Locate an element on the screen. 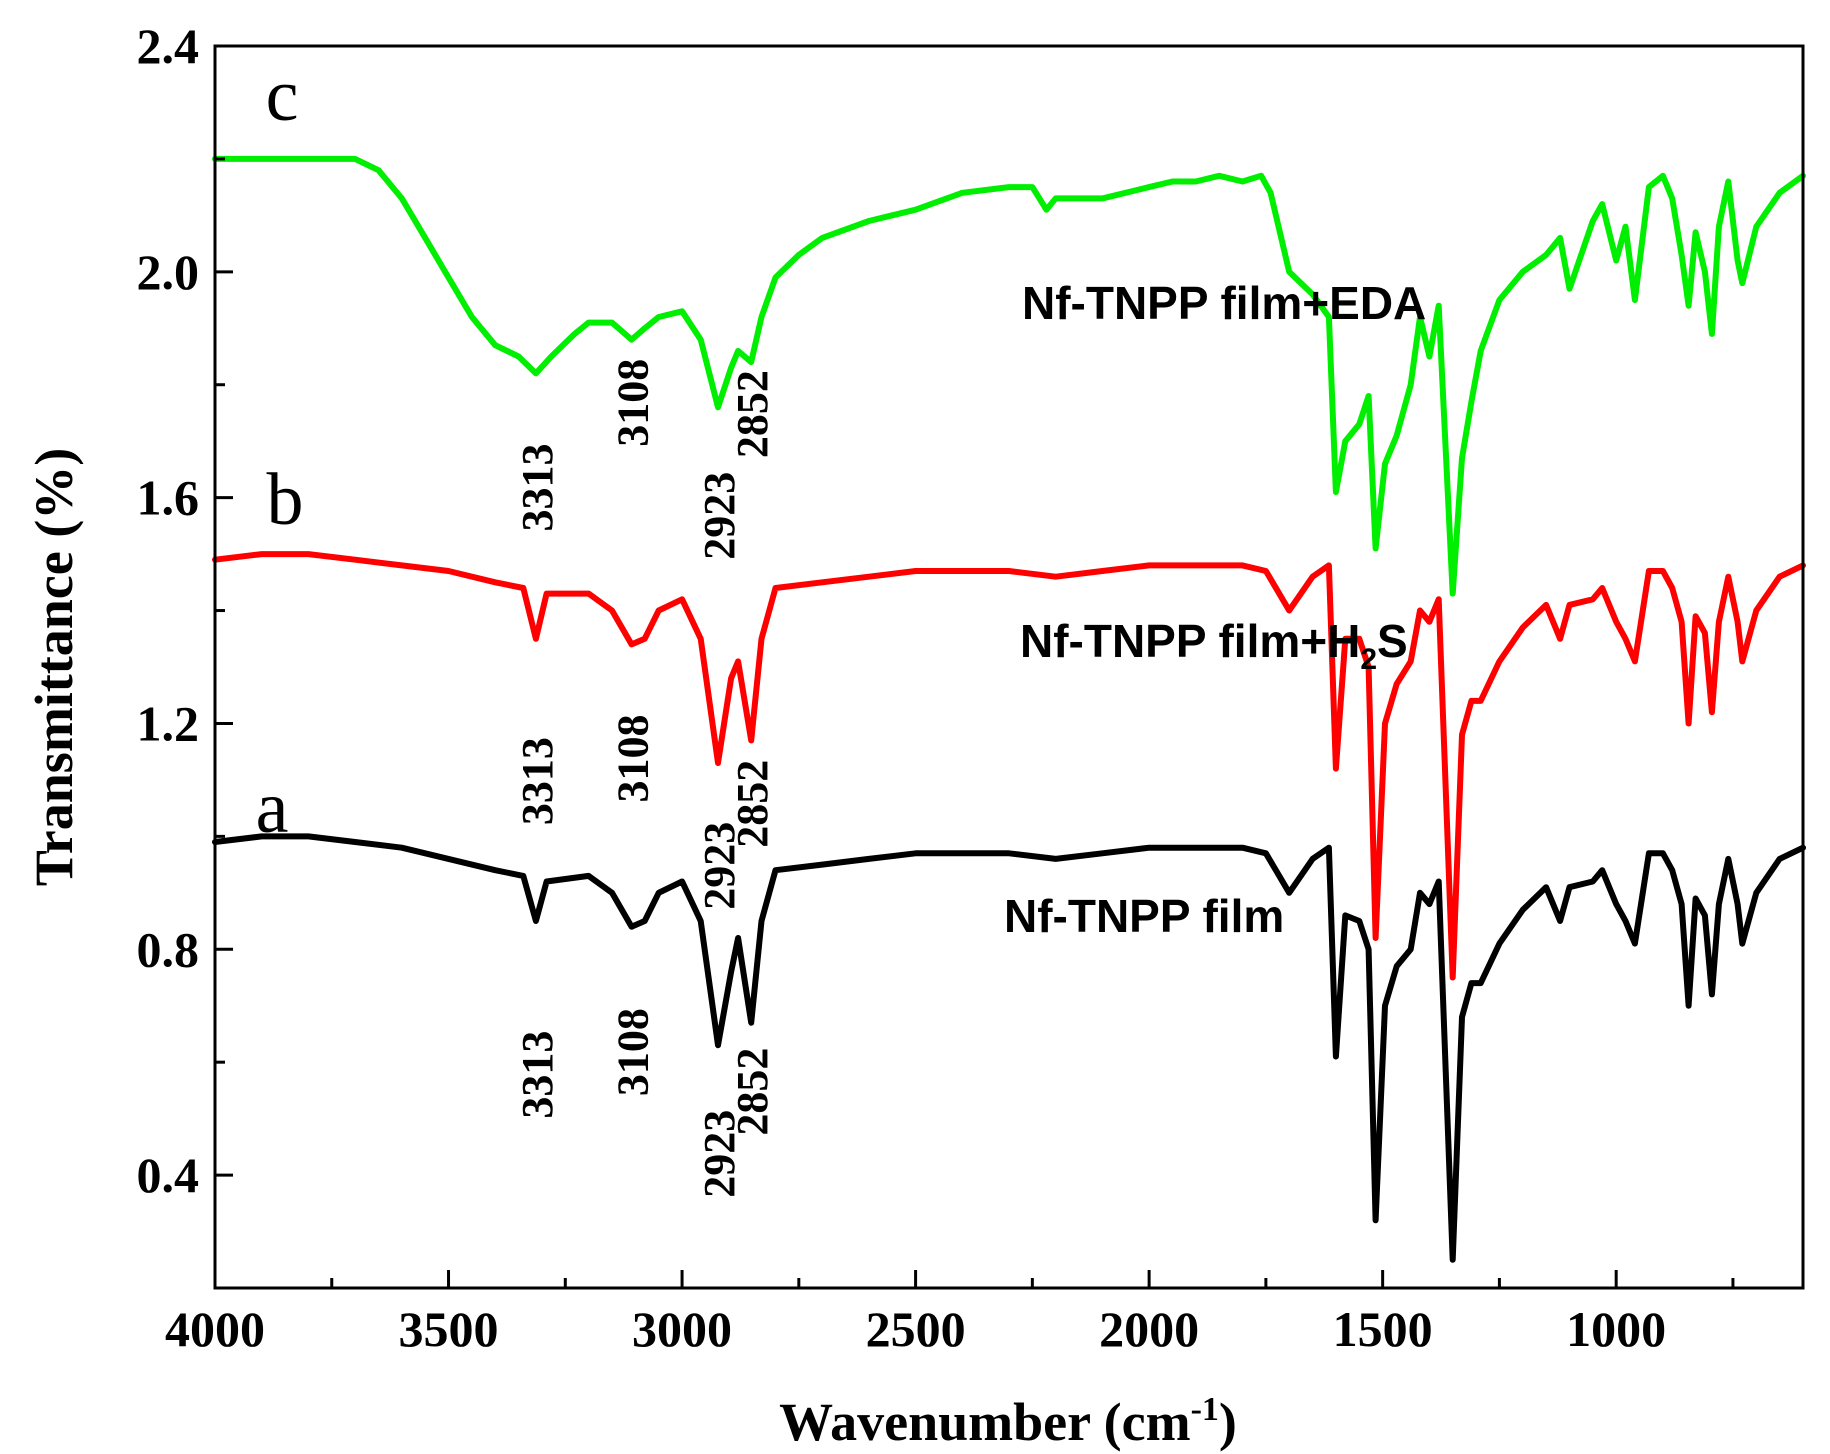 The height and width of the screenshot is (1454, 1830). x-tick-label-4000: 4000 is located at coordinates (215, 1329).